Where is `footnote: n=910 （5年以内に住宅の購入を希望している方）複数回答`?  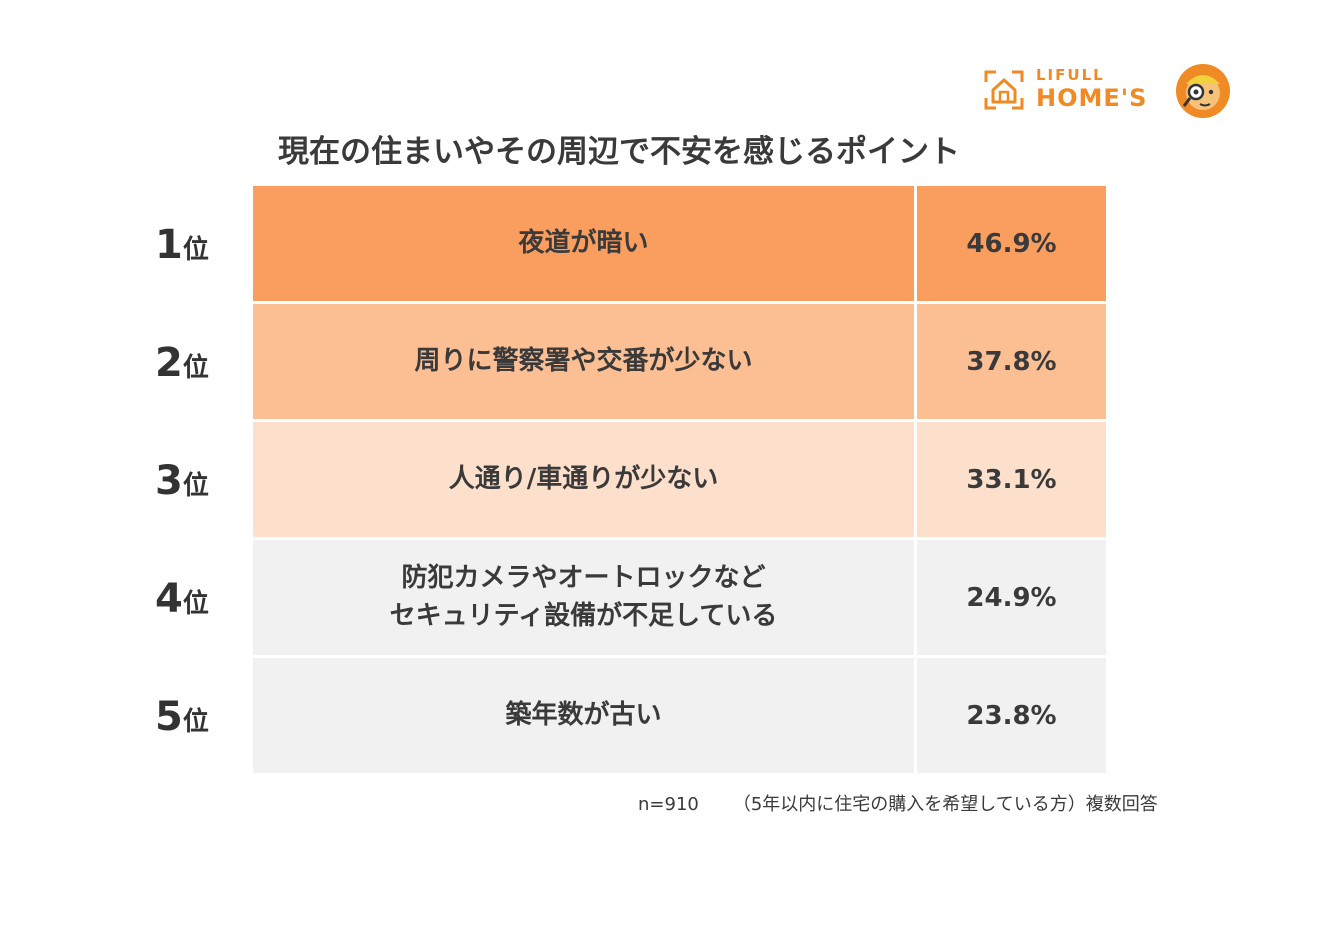
footnote: n=910 （5年以内に住宅の購入を希望している方）複数回答 is located at coordinates (898, 803).